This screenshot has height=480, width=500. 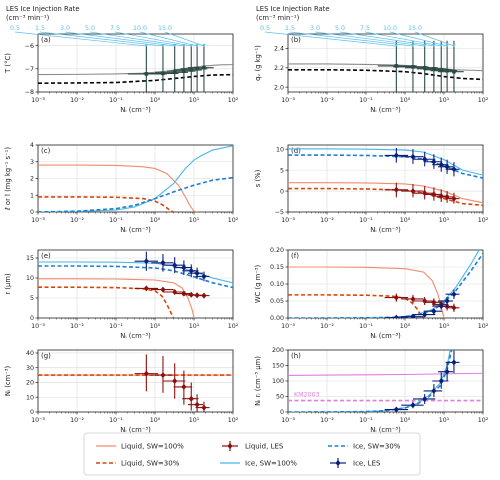 What do you see at coordinates (46, 151) in the screenshot?
I see `panel-label: (c)` at bounding box center [46, 151].